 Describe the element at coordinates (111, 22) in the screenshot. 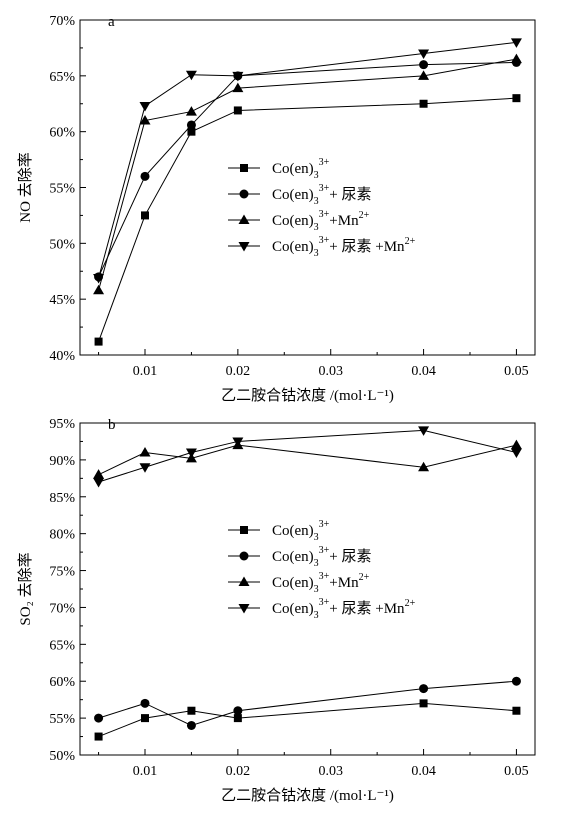

I see `panel-label: a` at that location.